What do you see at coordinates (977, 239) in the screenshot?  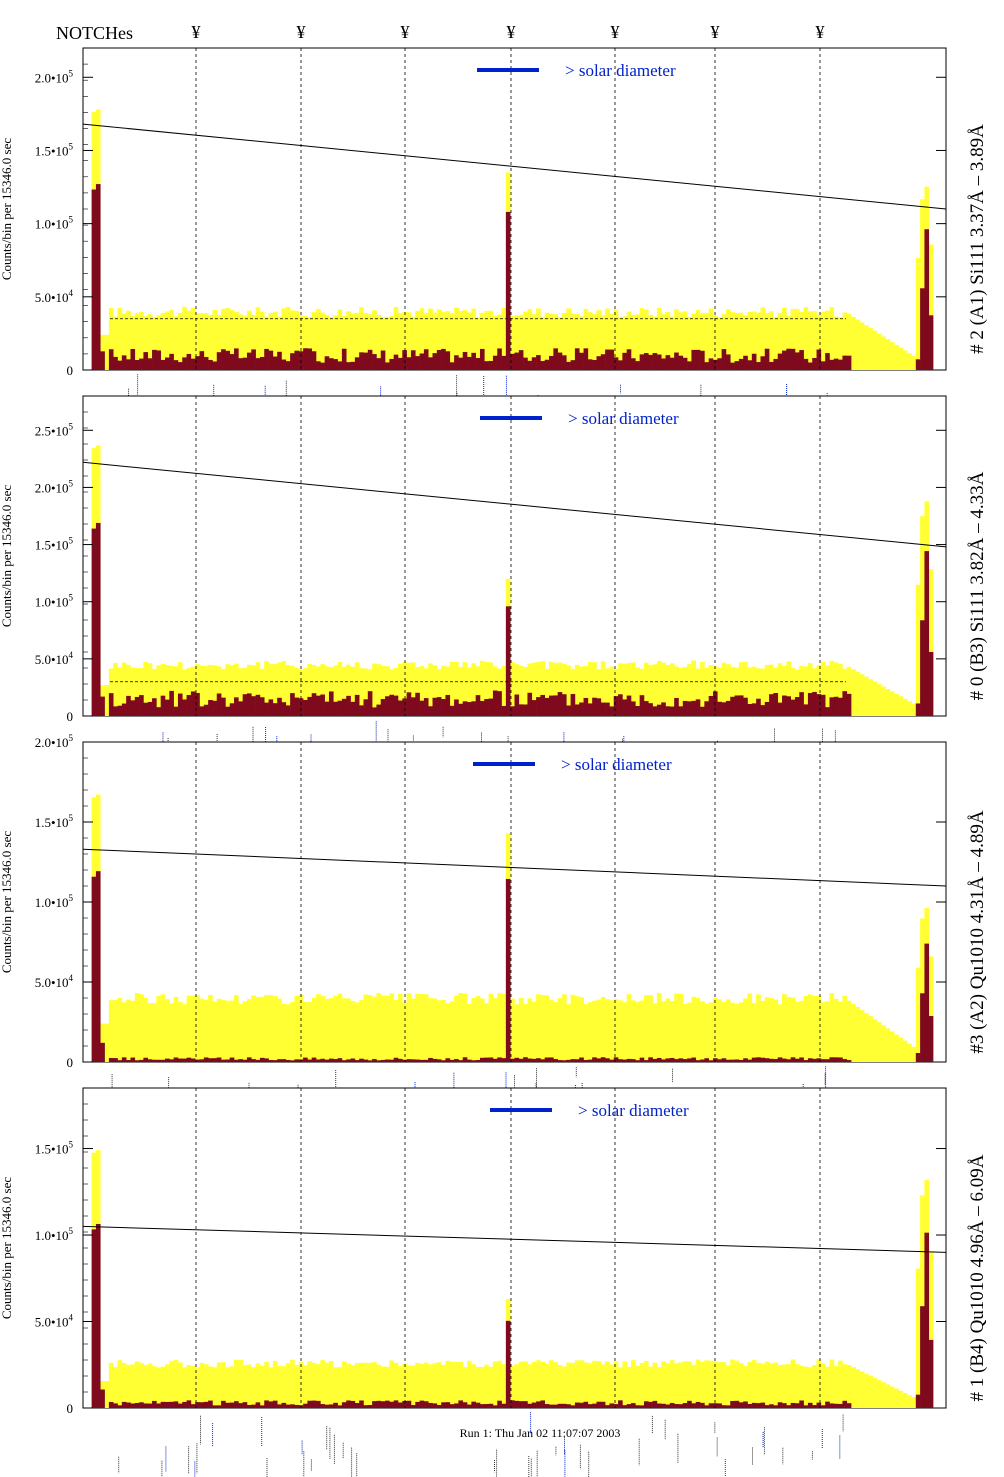 I see `panel-title: # 2 (A1) Si111 3.37Å – 3.89Å` at bounding box center [977, 239].